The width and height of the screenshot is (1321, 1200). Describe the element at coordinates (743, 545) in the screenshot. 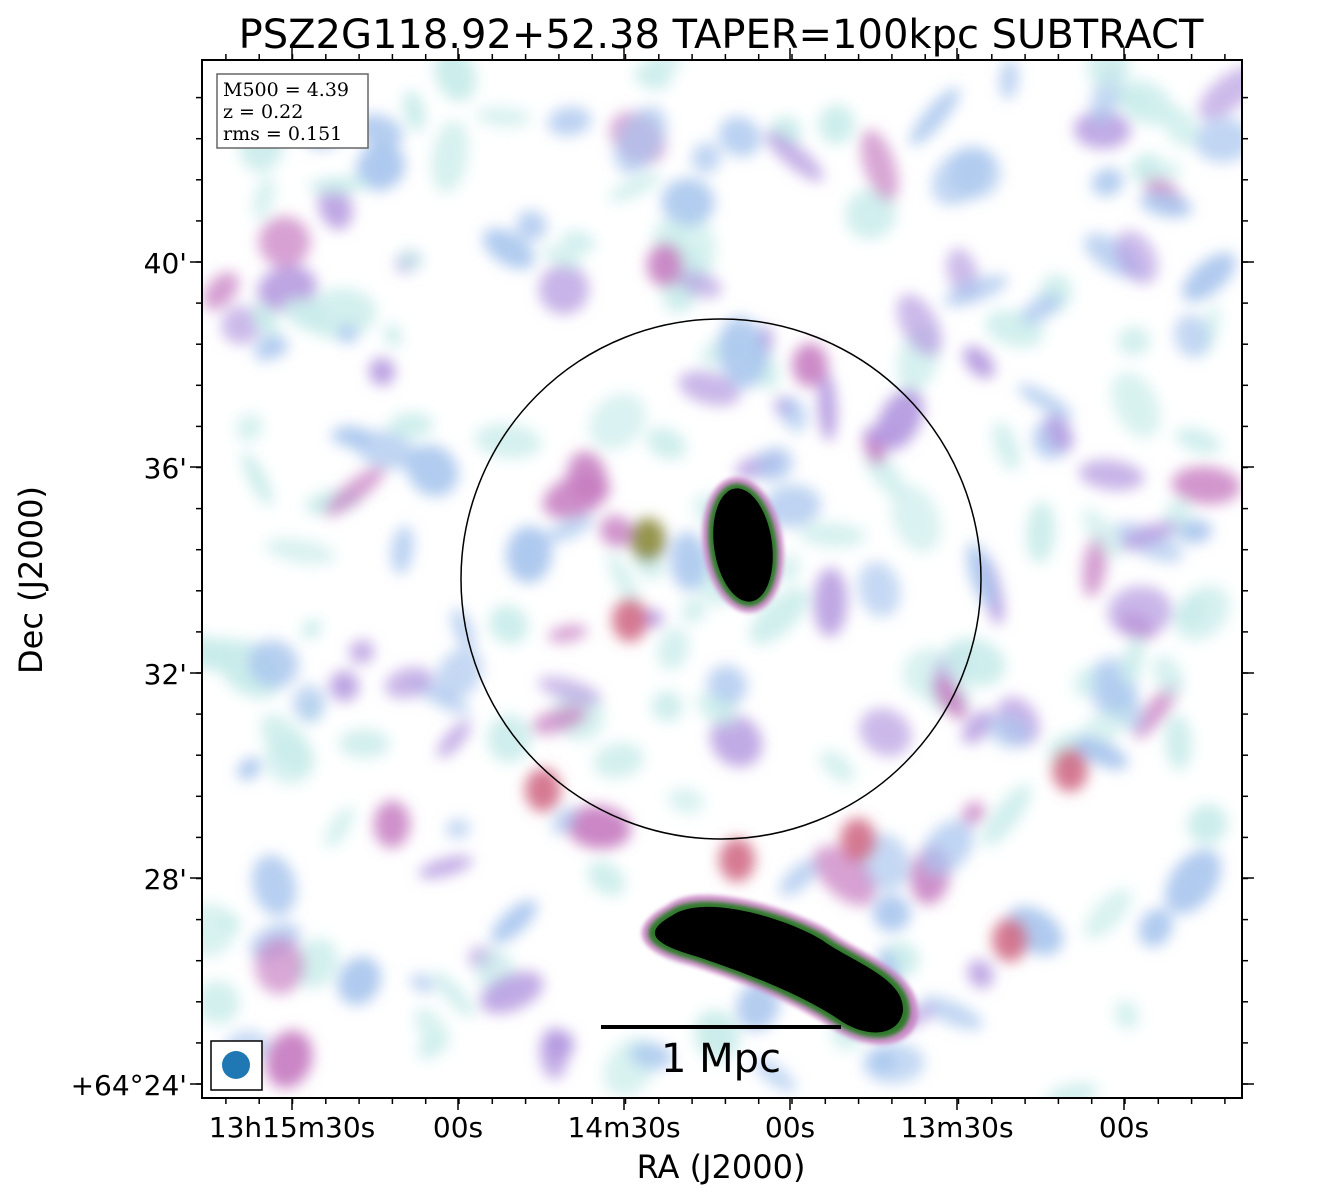

I see `central-source` at that location.